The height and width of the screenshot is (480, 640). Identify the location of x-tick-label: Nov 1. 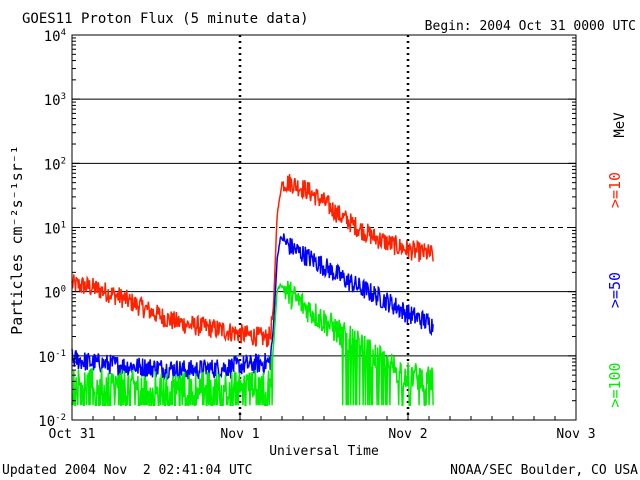
(239, 434).